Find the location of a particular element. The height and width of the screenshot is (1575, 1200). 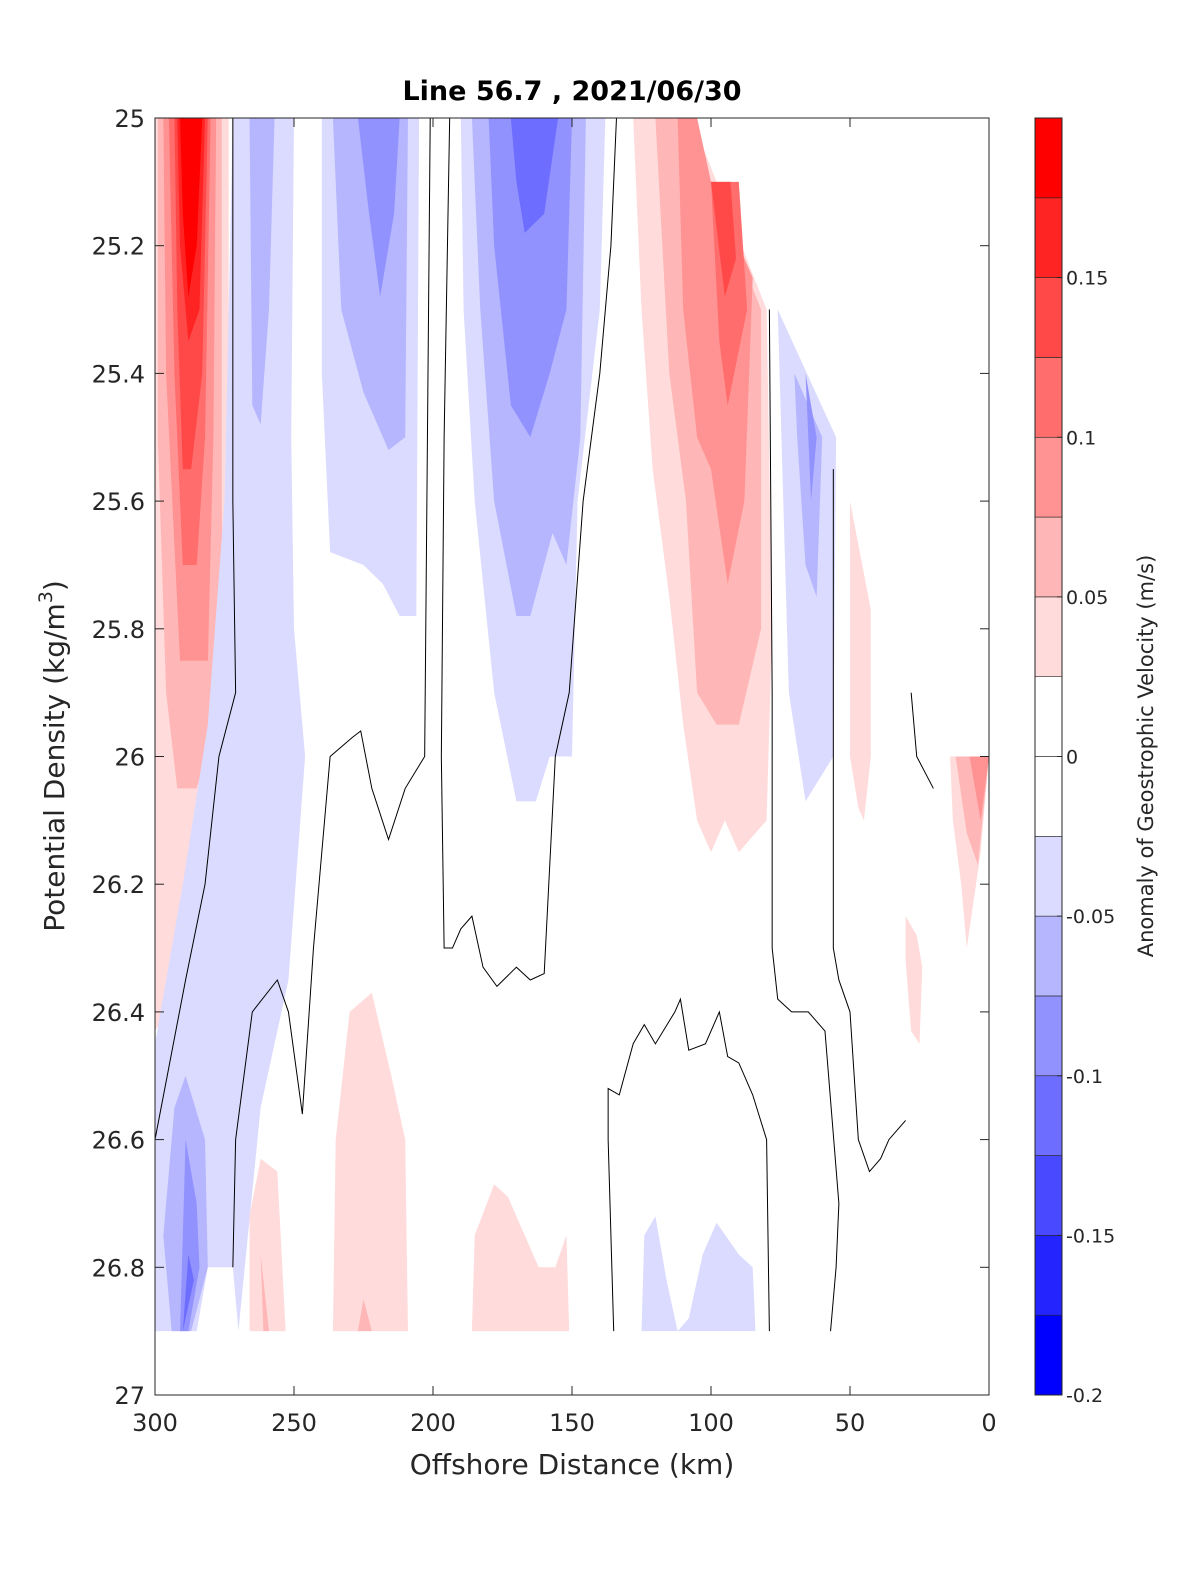

colorbar-tick-label: 0.15 is located at coordinates (1087, 279).